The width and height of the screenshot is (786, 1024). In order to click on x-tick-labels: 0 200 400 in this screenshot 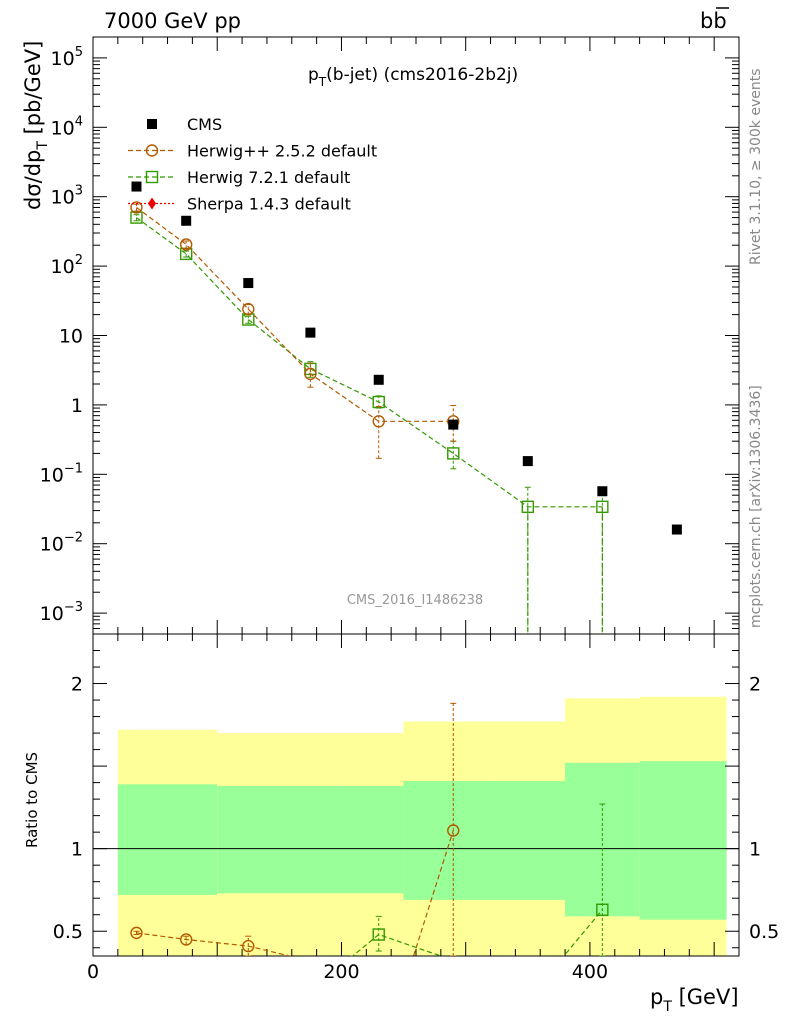, I will do `click(347, 972)`.